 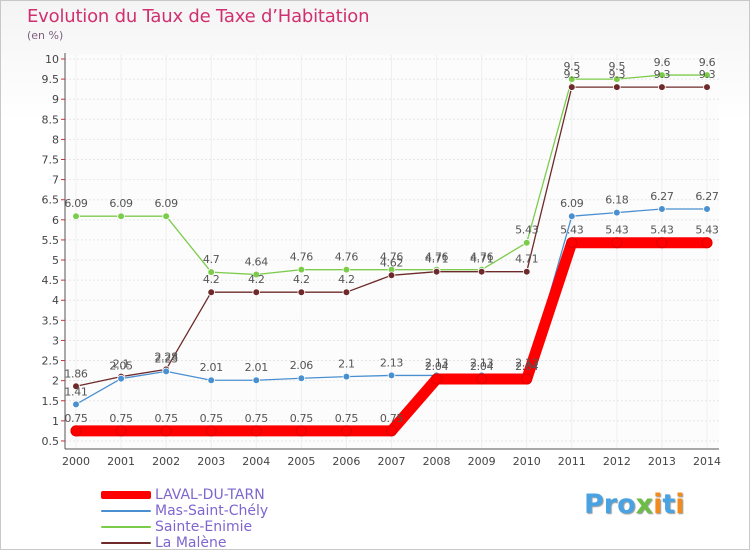 I want to click on x-tick-label: 2005, so click(x=301, y=461).